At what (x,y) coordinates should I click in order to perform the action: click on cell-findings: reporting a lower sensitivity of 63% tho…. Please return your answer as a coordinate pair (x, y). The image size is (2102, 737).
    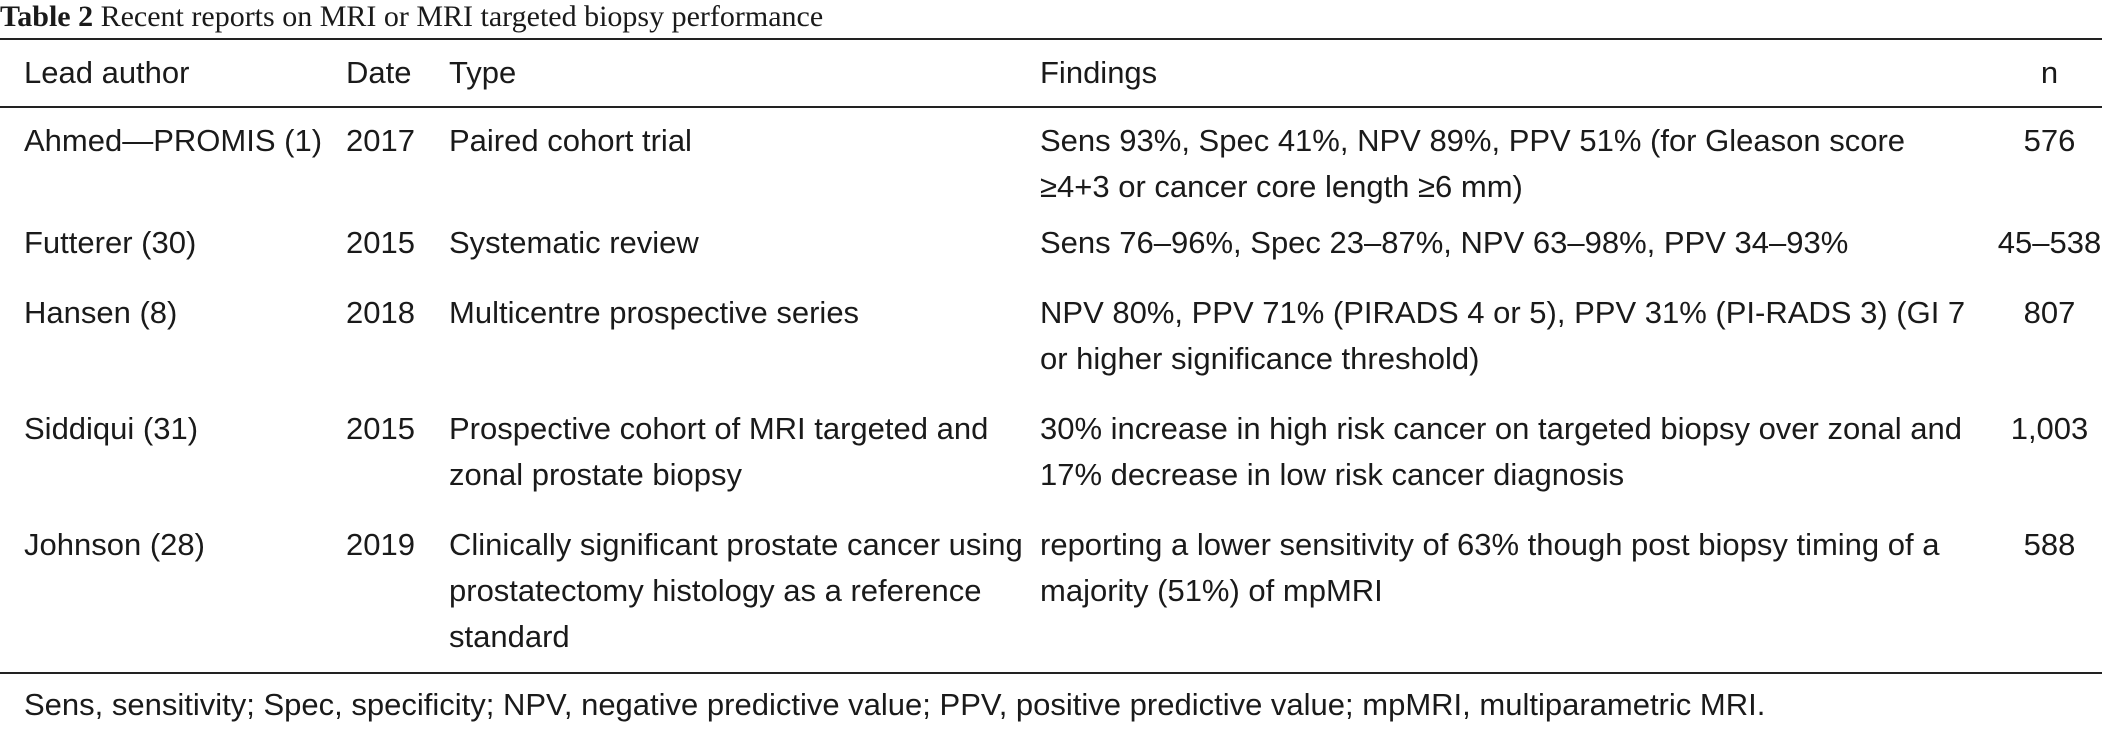
    Looking at the image, I should click on (1490, 567).